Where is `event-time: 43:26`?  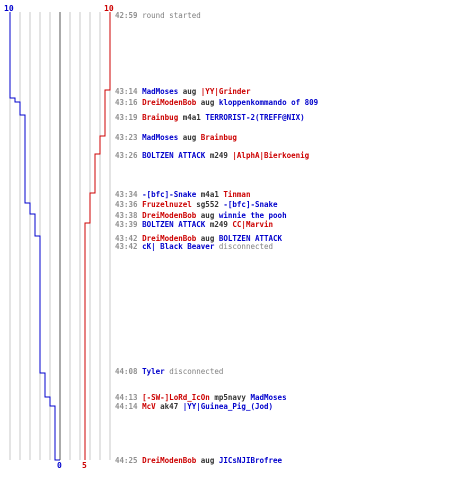
event-time: 43:26 is located at coordinates (126, 155).